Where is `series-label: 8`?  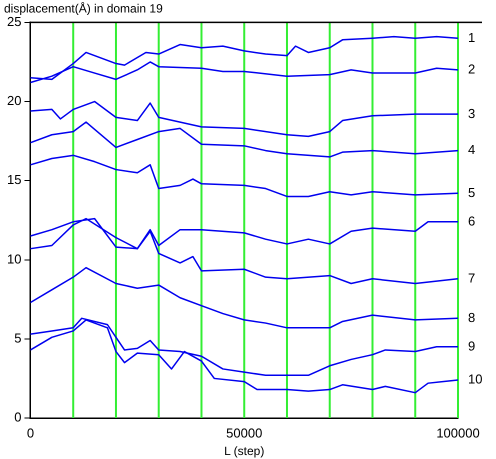 series-label: 8 is located at coordinates (472, 317).